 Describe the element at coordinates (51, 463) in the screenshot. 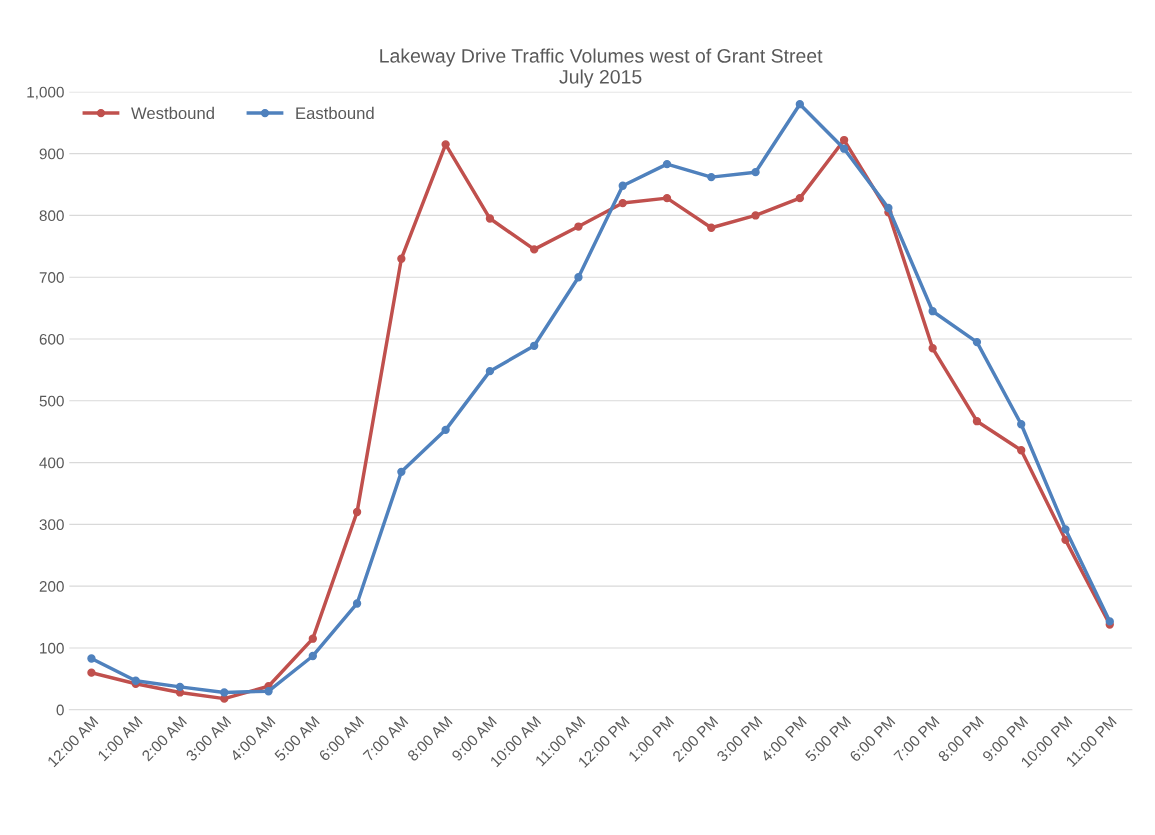

I see `y-tick-label: 400` at that location.